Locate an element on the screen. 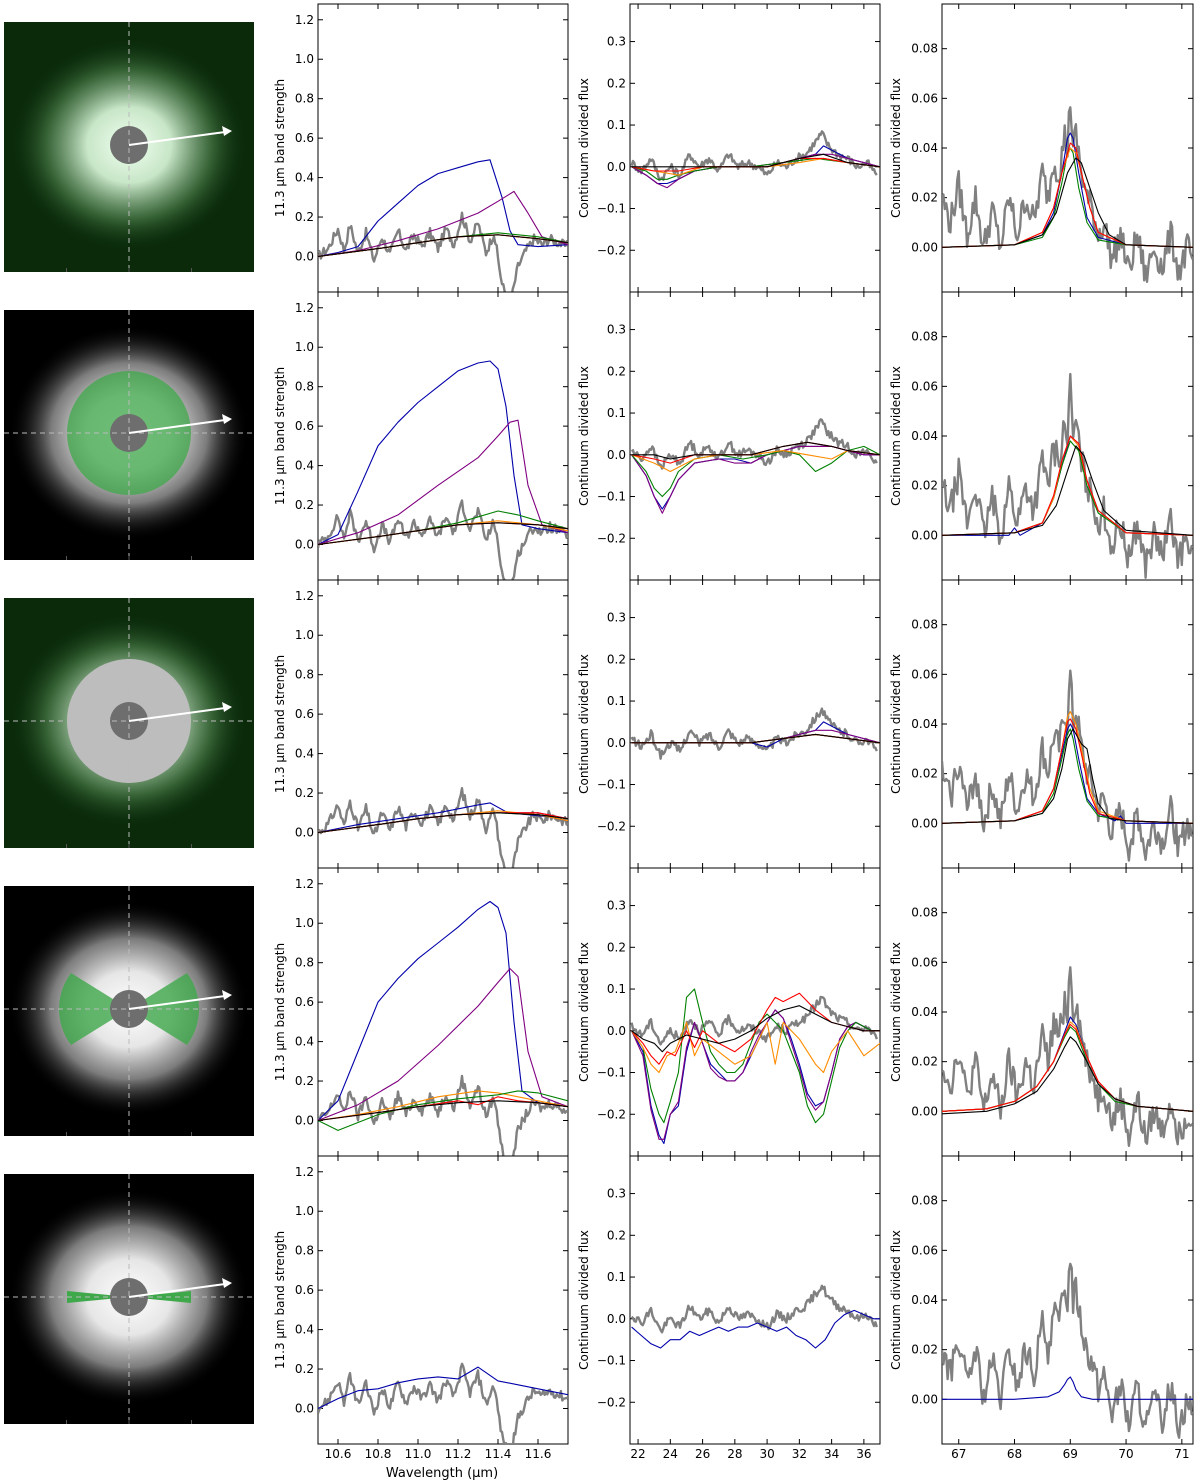  y-tick-label: 0.06 is located at coordinates (924, 98).